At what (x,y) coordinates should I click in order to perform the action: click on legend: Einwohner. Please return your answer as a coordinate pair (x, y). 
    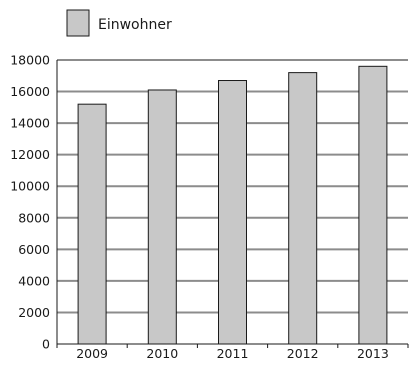
    Looking at the image, I should click on (119, 23).